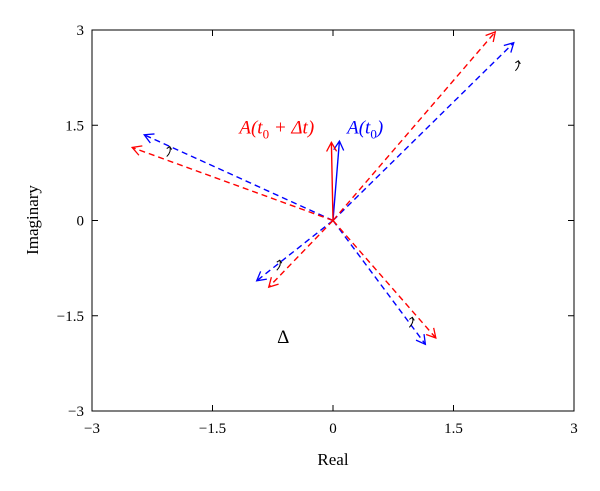 This screenshot has width=600, height=491. What do you see at coordinates (453, 429) in the screenshot?
I see `x-tick-label: 1.5` at bounding box center [453, 429].